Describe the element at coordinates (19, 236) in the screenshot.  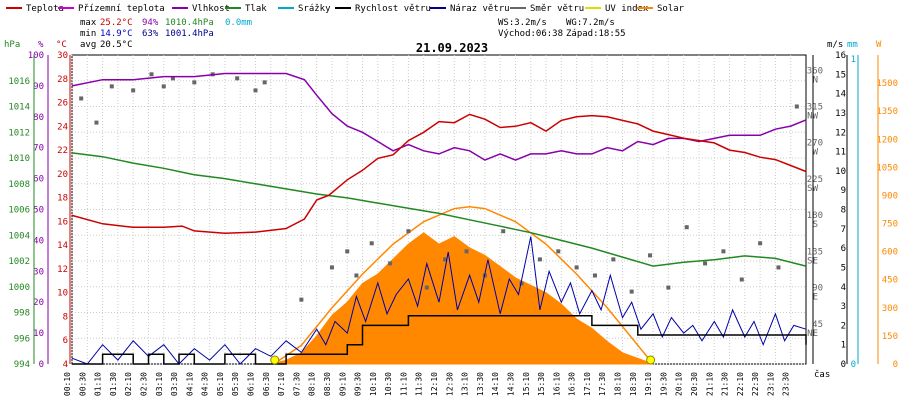
I see `pressure-axis-tick: 1004` at that location.